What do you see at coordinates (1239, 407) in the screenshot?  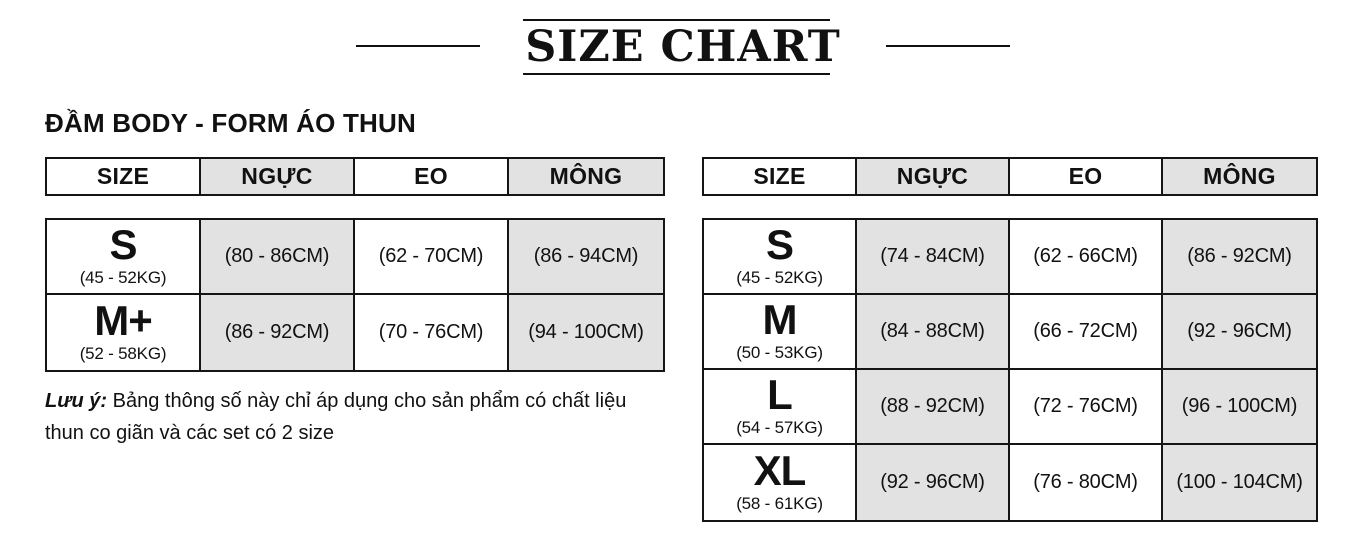 I see `hip-cell: (96 - 100CM)` at bounding box center [1239, 407].